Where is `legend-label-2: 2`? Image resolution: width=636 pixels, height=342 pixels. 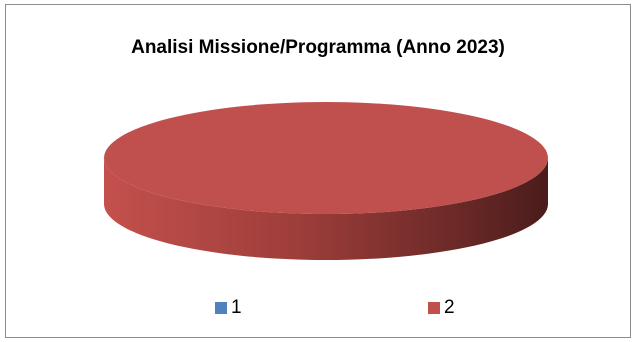 legend-label-2: 2 is located at coordinates (449, 307).